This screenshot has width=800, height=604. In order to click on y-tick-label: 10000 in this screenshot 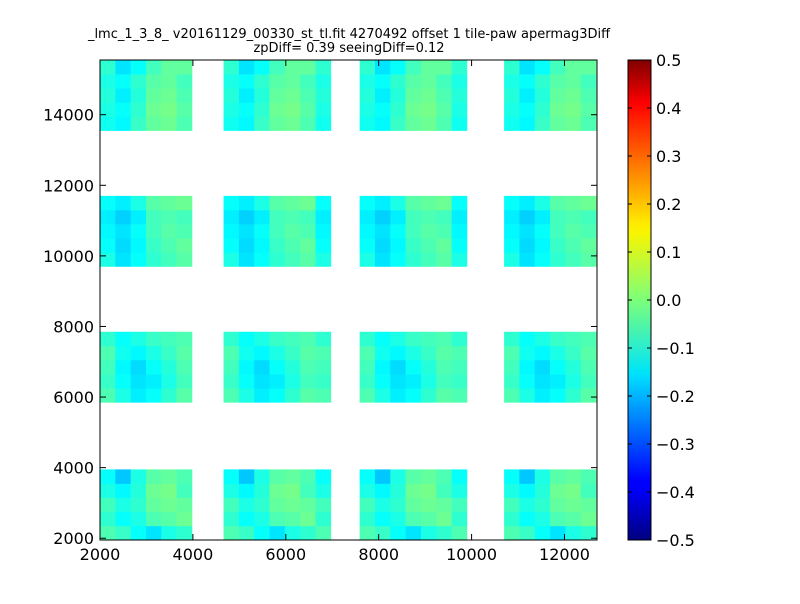, I will do `click(68, 256)`.